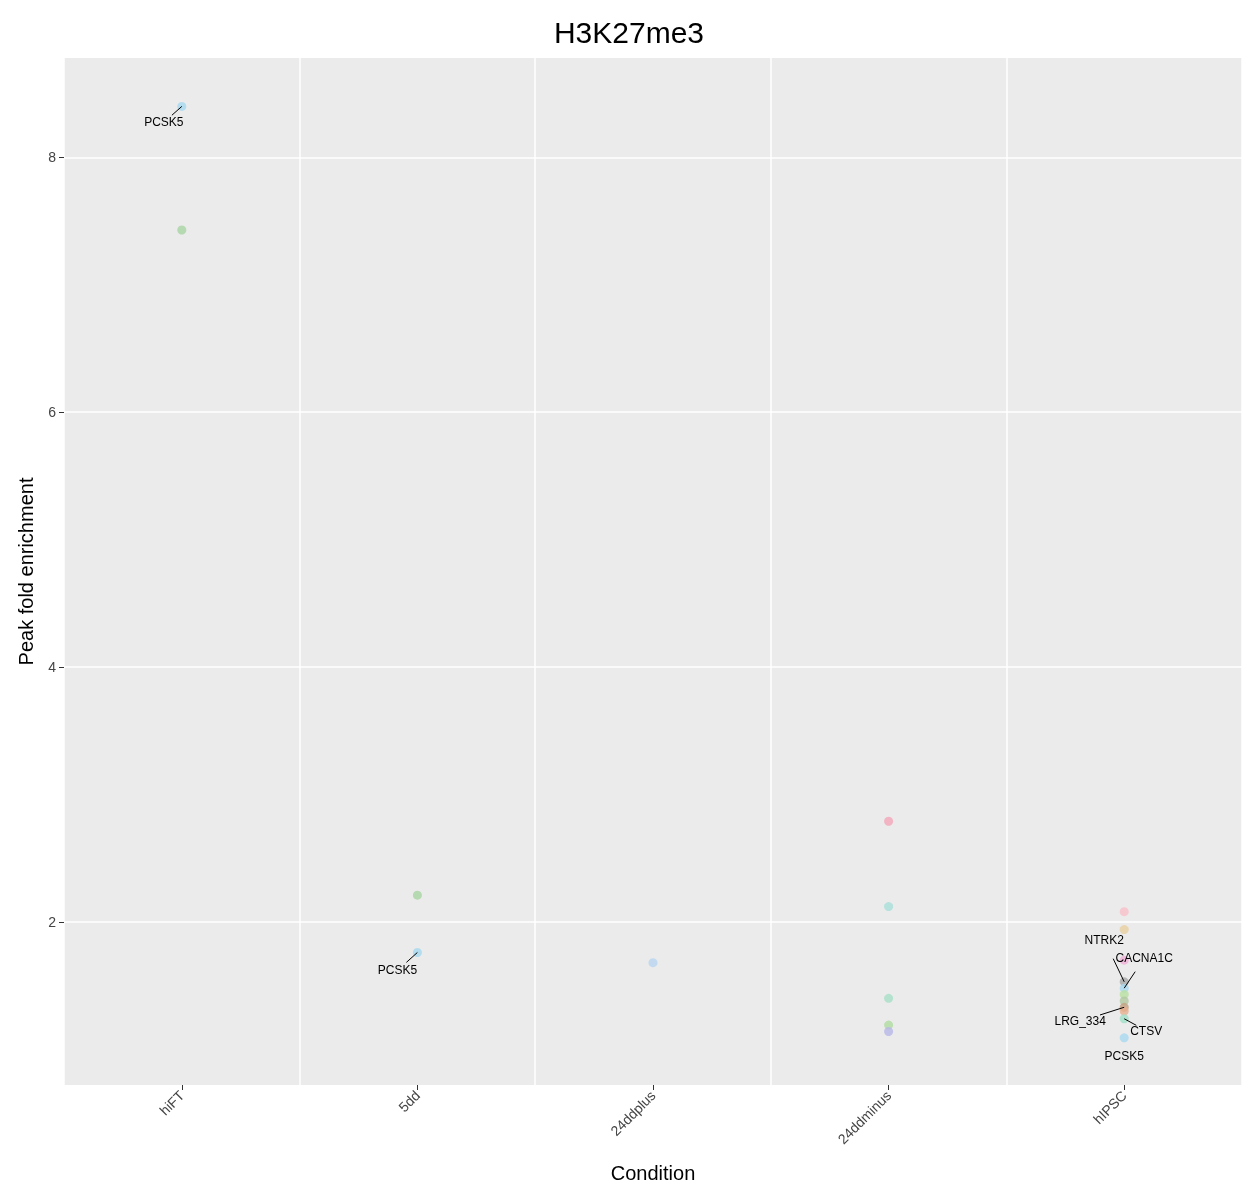 The height and width of the screenshot is (1193, 1258). Describe the element at coordinates (1104, 939) in the screenshot. I see `annotation: NTRK2` at that location.